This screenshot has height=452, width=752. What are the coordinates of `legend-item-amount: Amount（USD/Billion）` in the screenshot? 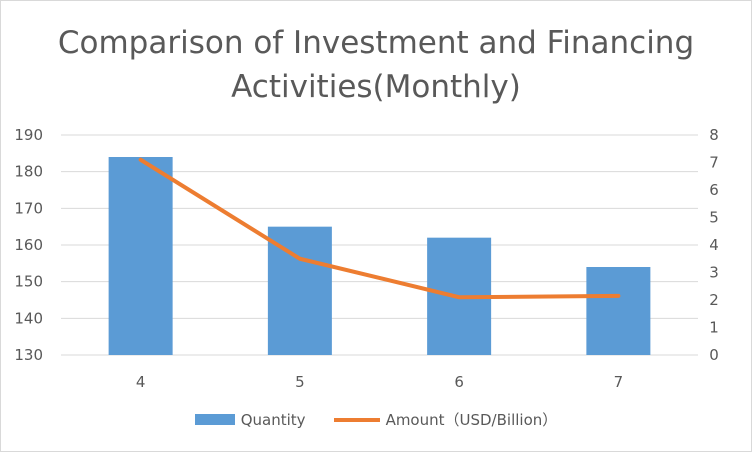 It's located at (445, 419).